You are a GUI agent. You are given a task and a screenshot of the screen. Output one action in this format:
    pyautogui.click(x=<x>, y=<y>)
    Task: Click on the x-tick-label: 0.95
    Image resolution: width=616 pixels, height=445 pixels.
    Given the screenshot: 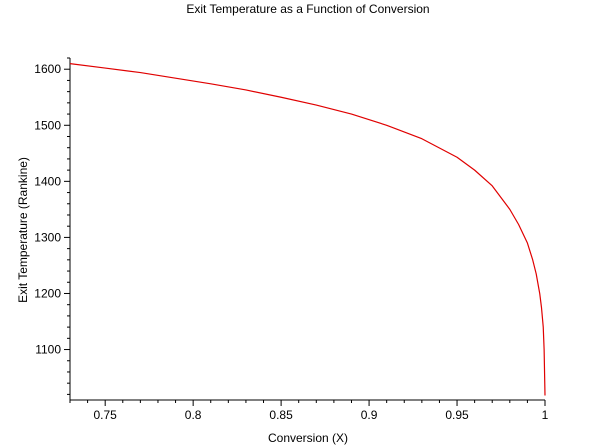 What is the action you would take?
    pyautogui.click(x=457, y=415)
    